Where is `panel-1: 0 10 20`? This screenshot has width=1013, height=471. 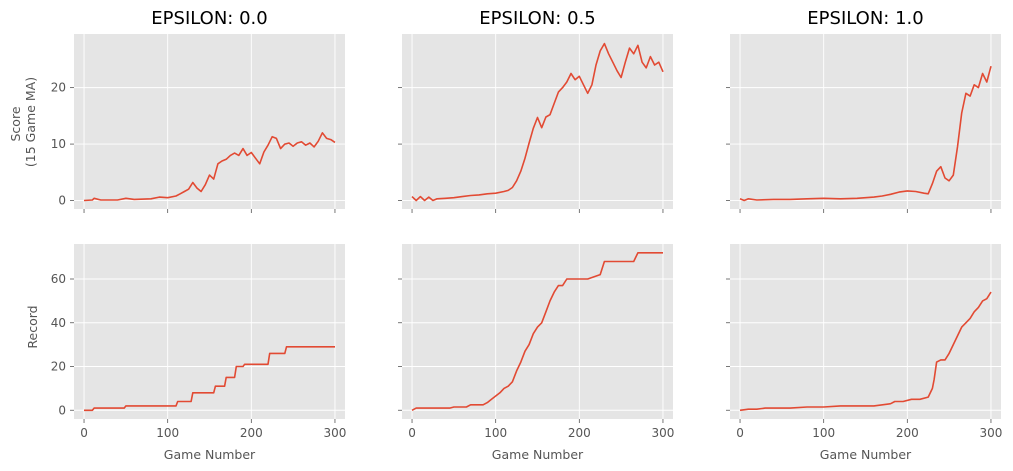
panel-1: 0 10 20 is located at coordinates (198, 123).